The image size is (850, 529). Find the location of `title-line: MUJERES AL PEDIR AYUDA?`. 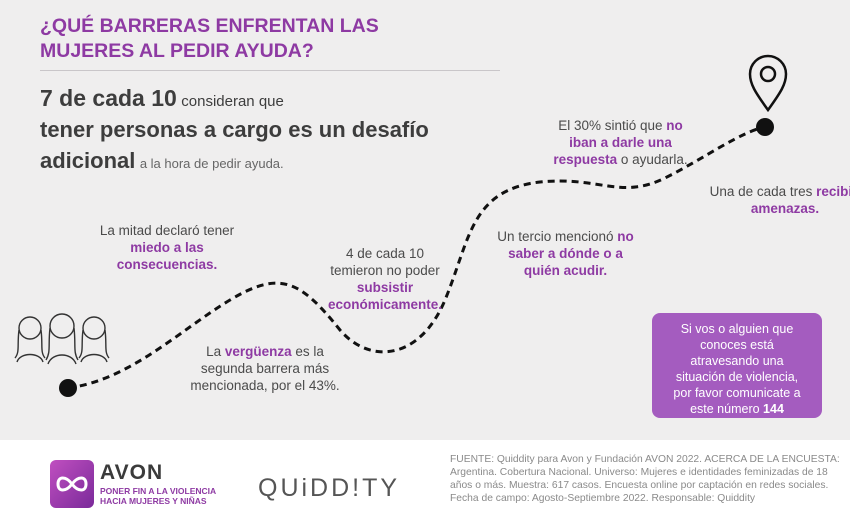

title-line: MUJERES AL PEDIR AYUDA? is located at coordinates (177, 51).